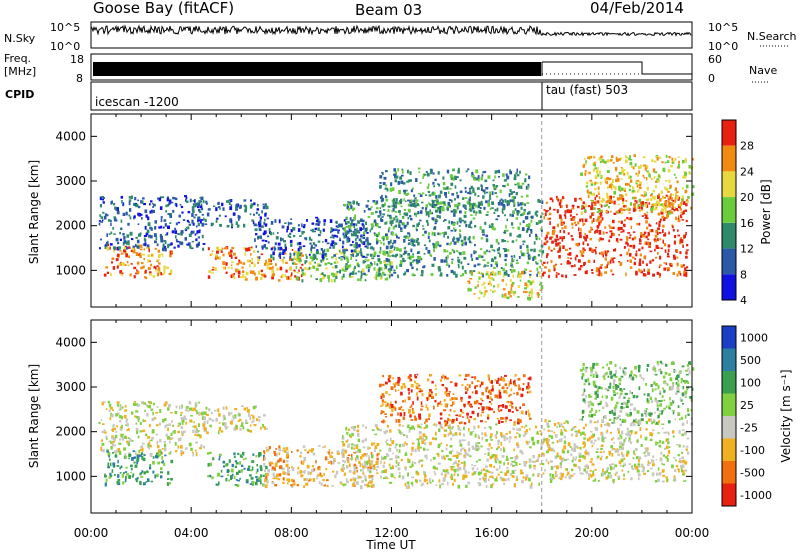  What do you see at coordinates (747, 146) in the screenshot?
I see `colorbar-tick-label: 28` at bounding box center [747, 146].